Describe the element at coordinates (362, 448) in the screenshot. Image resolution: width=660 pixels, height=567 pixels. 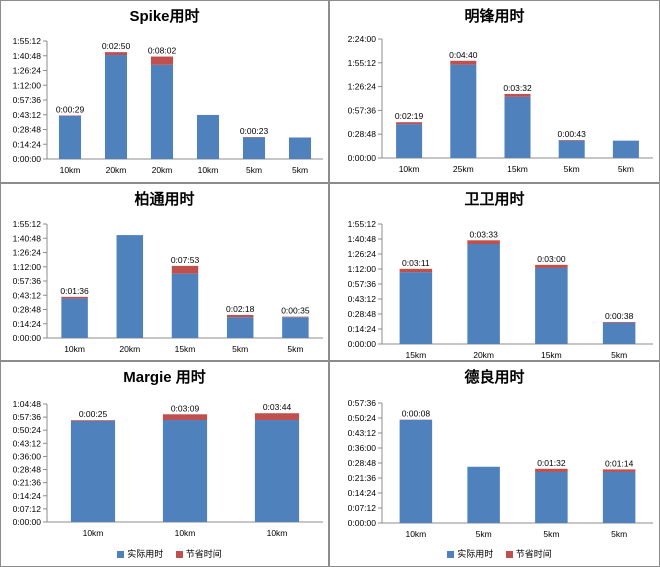
I see `y-tick-label: 0:36:00` at that location.